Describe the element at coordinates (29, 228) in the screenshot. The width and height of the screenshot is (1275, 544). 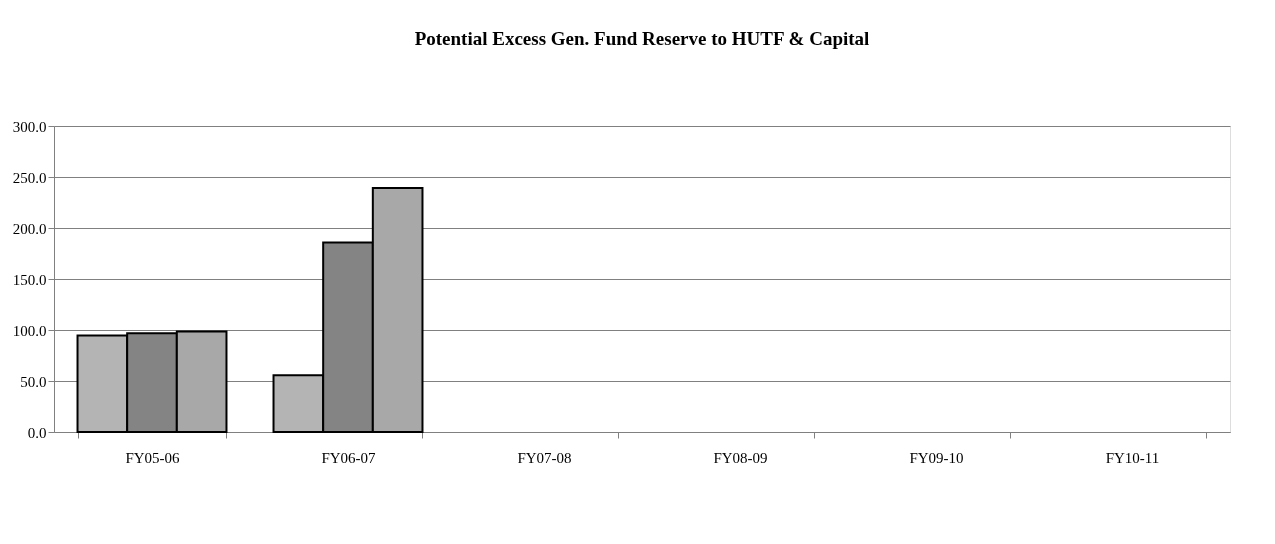
I see `y-tick-label: 200.0` at that location.